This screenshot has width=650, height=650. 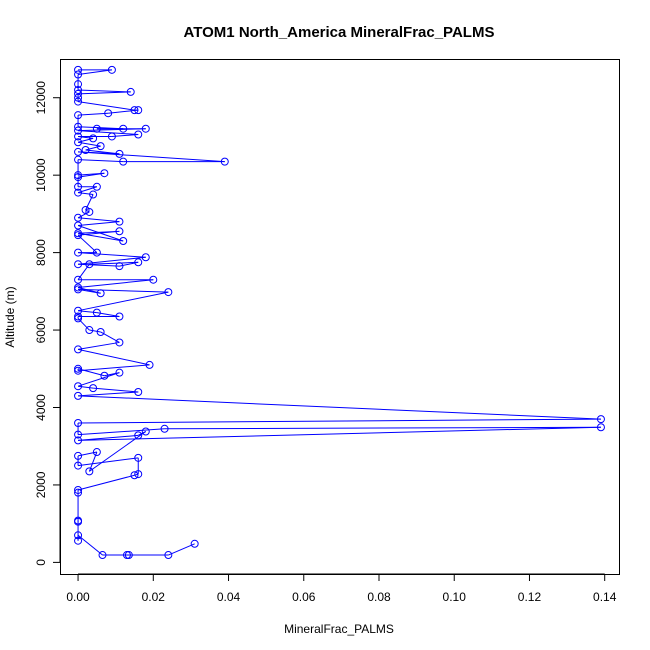 I want to click on x-tick-label: 0.14, so click(x=605, y=597).